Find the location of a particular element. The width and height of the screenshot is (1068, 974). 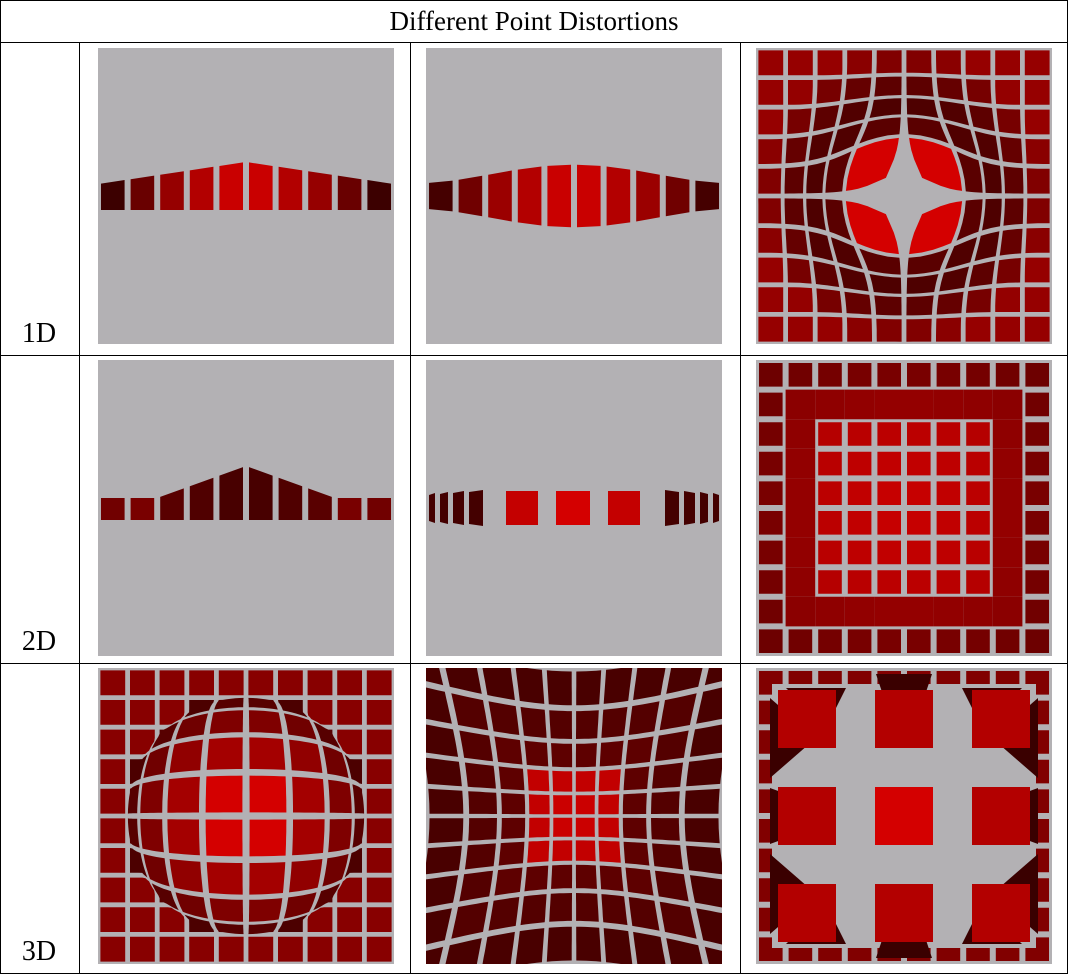

panel-3d-extruded-grid is located at coordinates (904, 816).